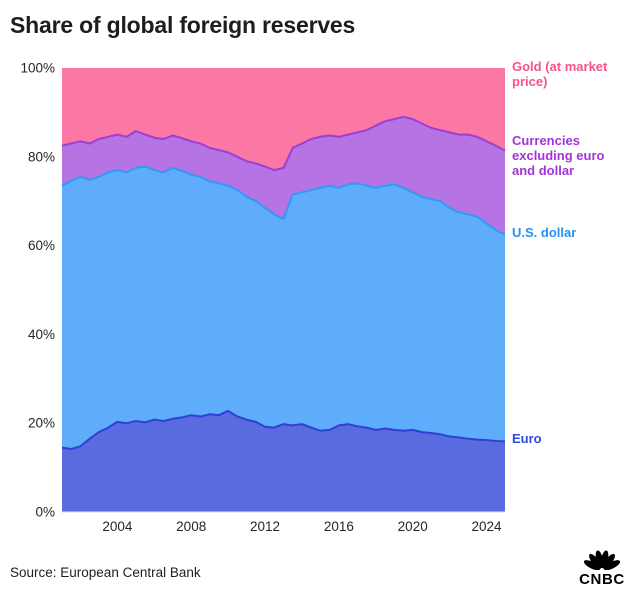  What do you see at coordinates (413, 526) in the screenshot?
I see `x-tick-label: 2020` at bounding box center [413, 526].